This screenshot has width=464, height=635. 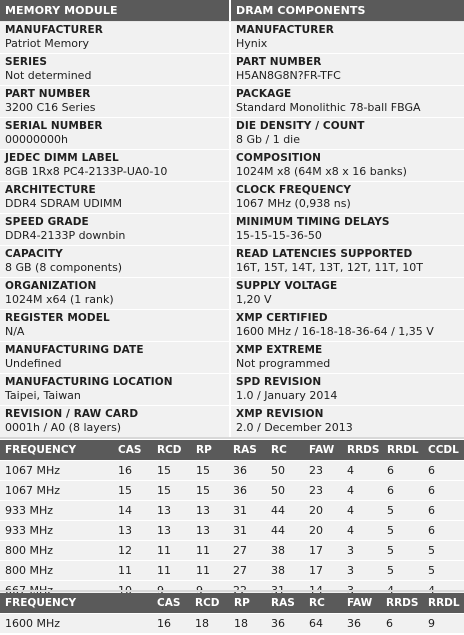 What do you see at coordinates (51, 286) in the screenshot?
I see `field-label: ORGANIZATION` at bounding box center [51, 286].